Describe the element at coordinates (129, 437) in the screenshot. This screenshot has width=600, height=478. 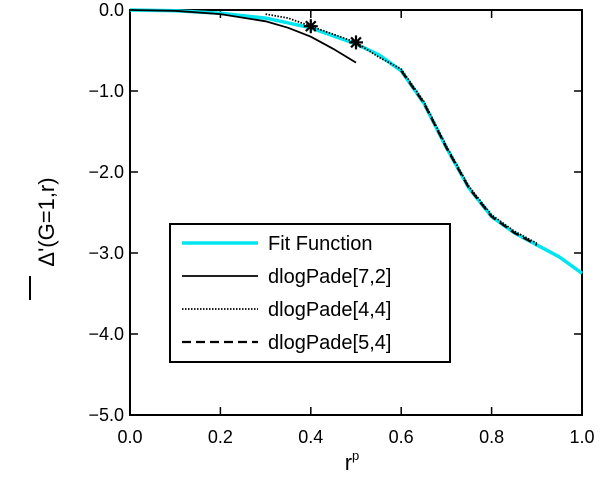
I see `x-tick-label: 0.0` at that location.